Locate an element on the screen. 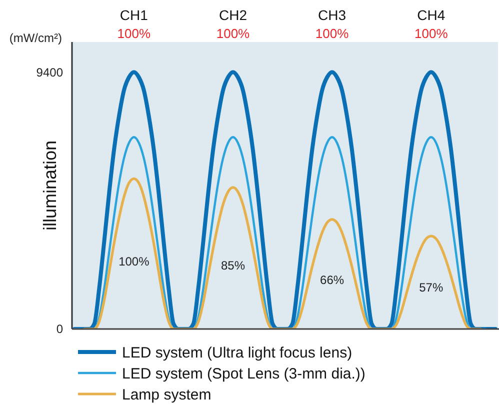  y-axis-title: illumination is located at coordinates (50, 185).